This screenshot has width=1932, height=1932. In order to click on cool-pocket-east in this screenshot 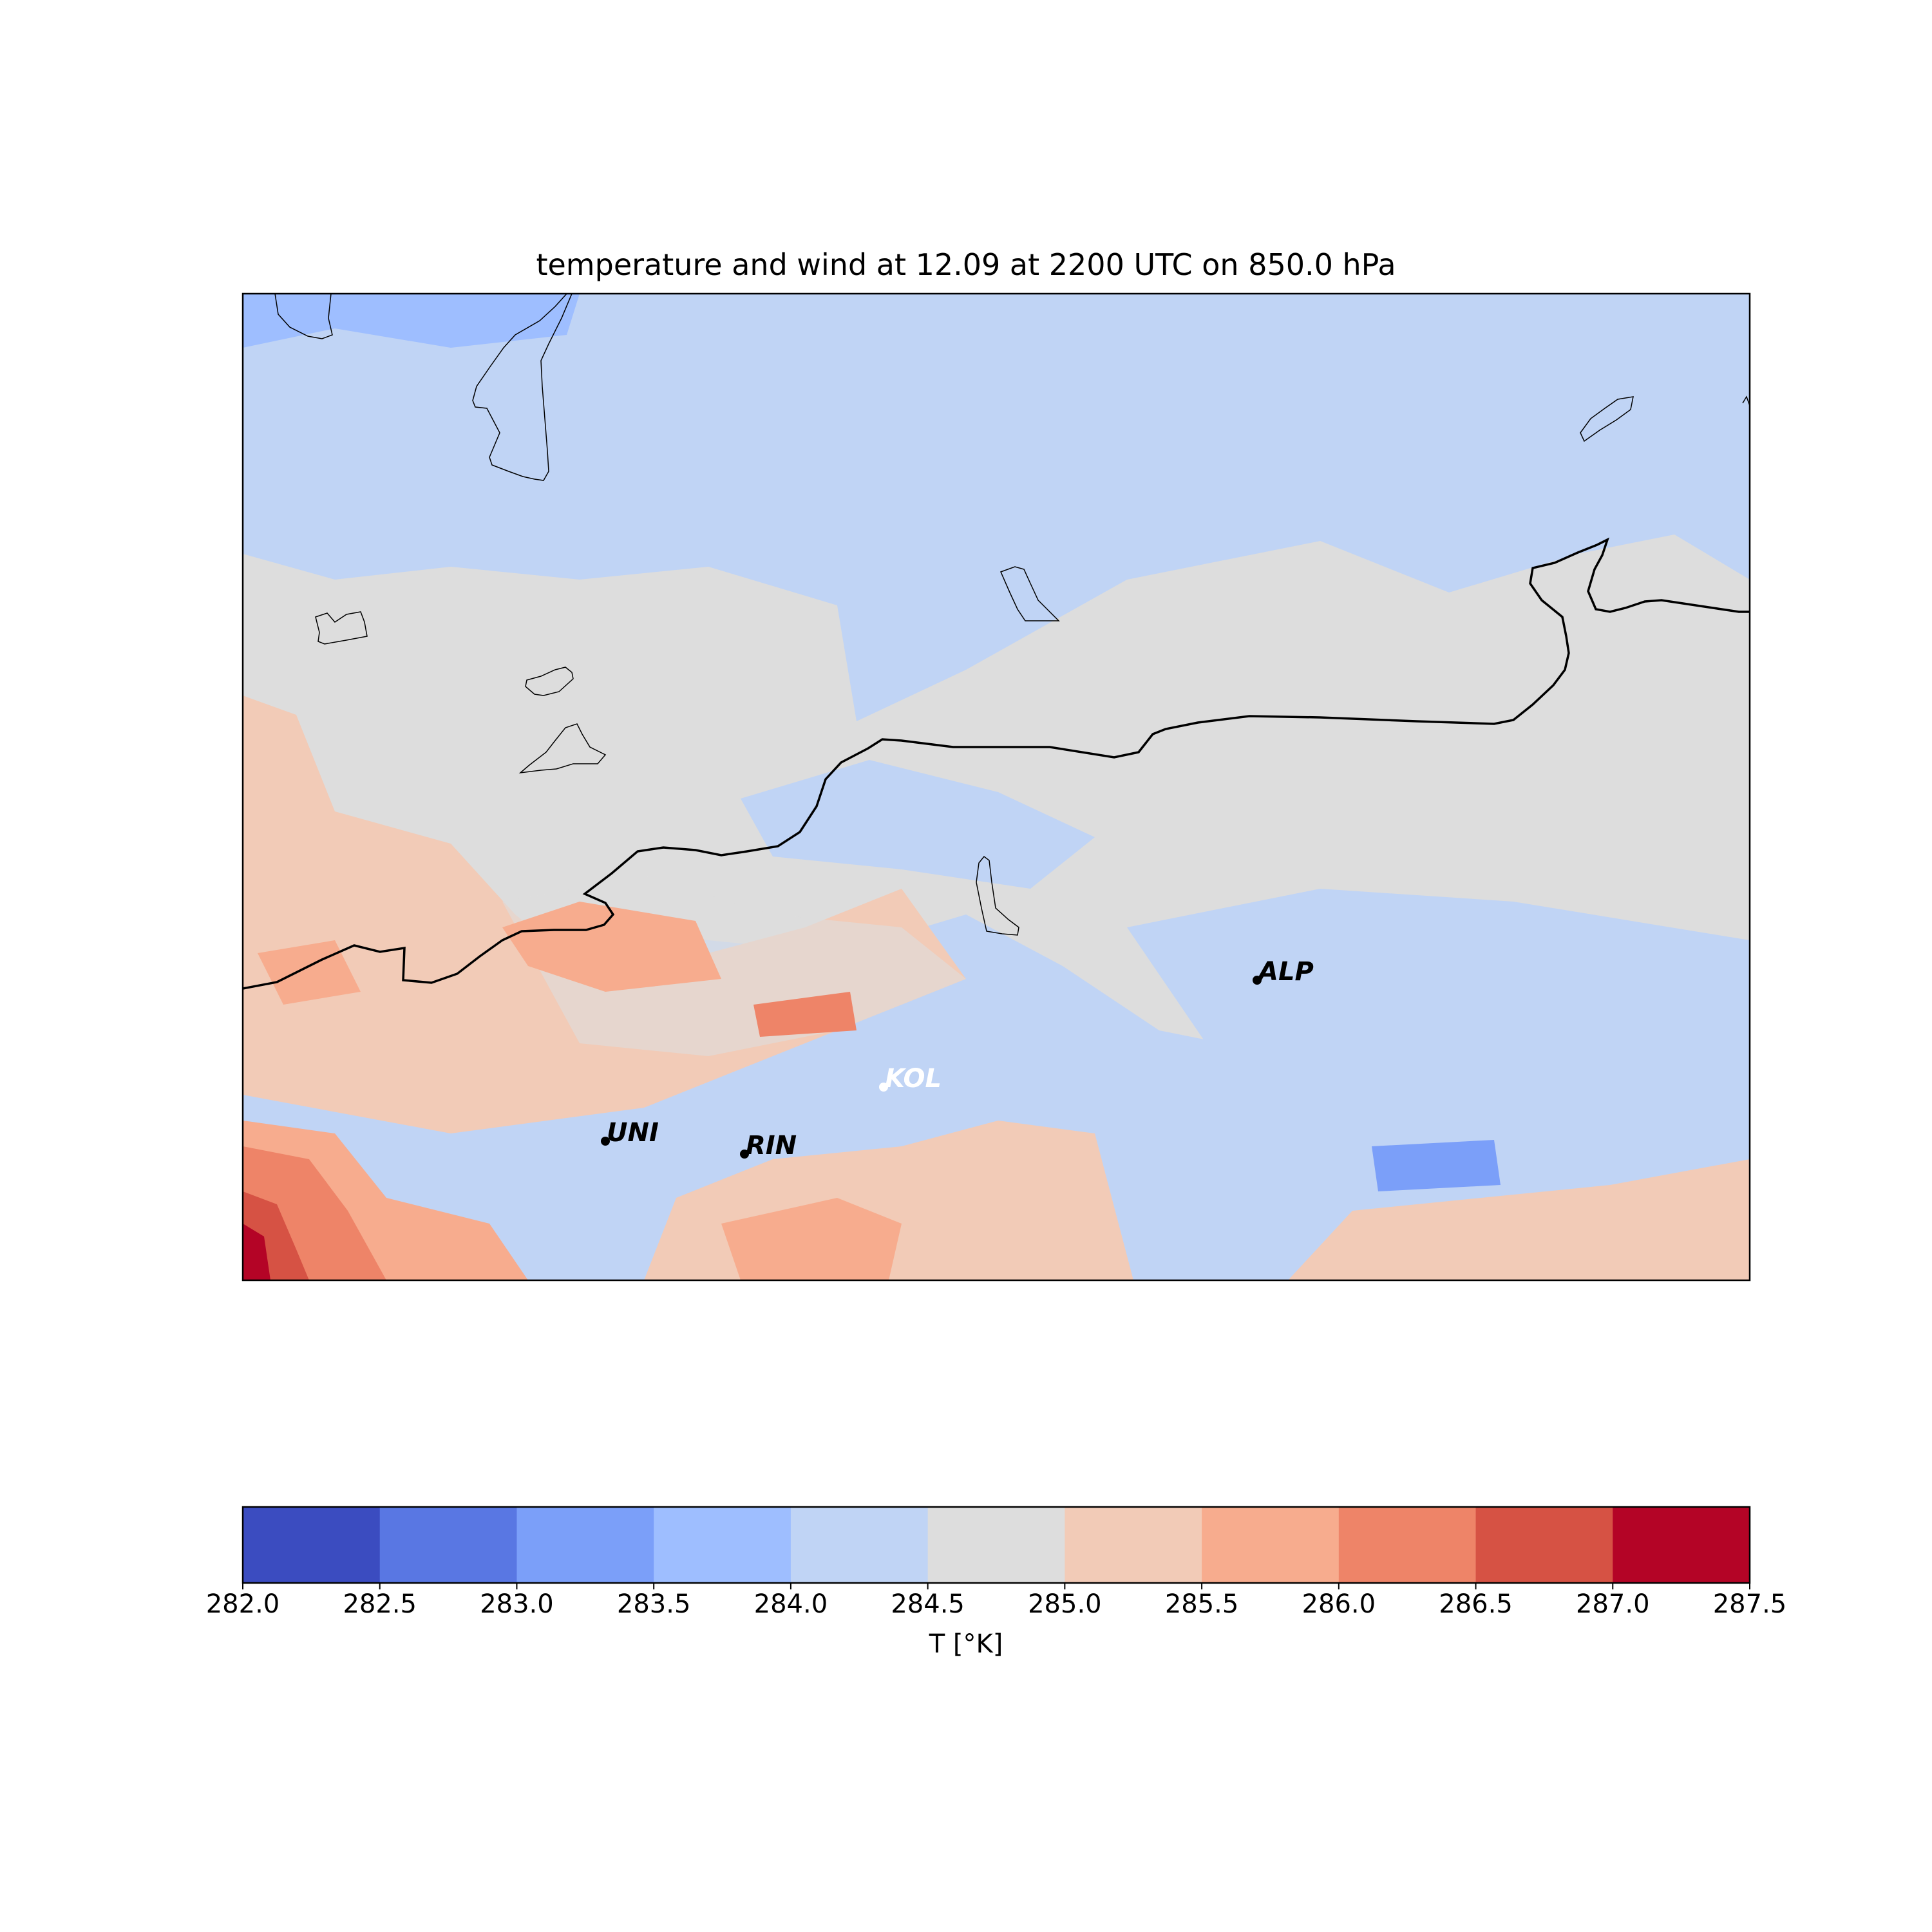, I will do `click(1438, 999)`.